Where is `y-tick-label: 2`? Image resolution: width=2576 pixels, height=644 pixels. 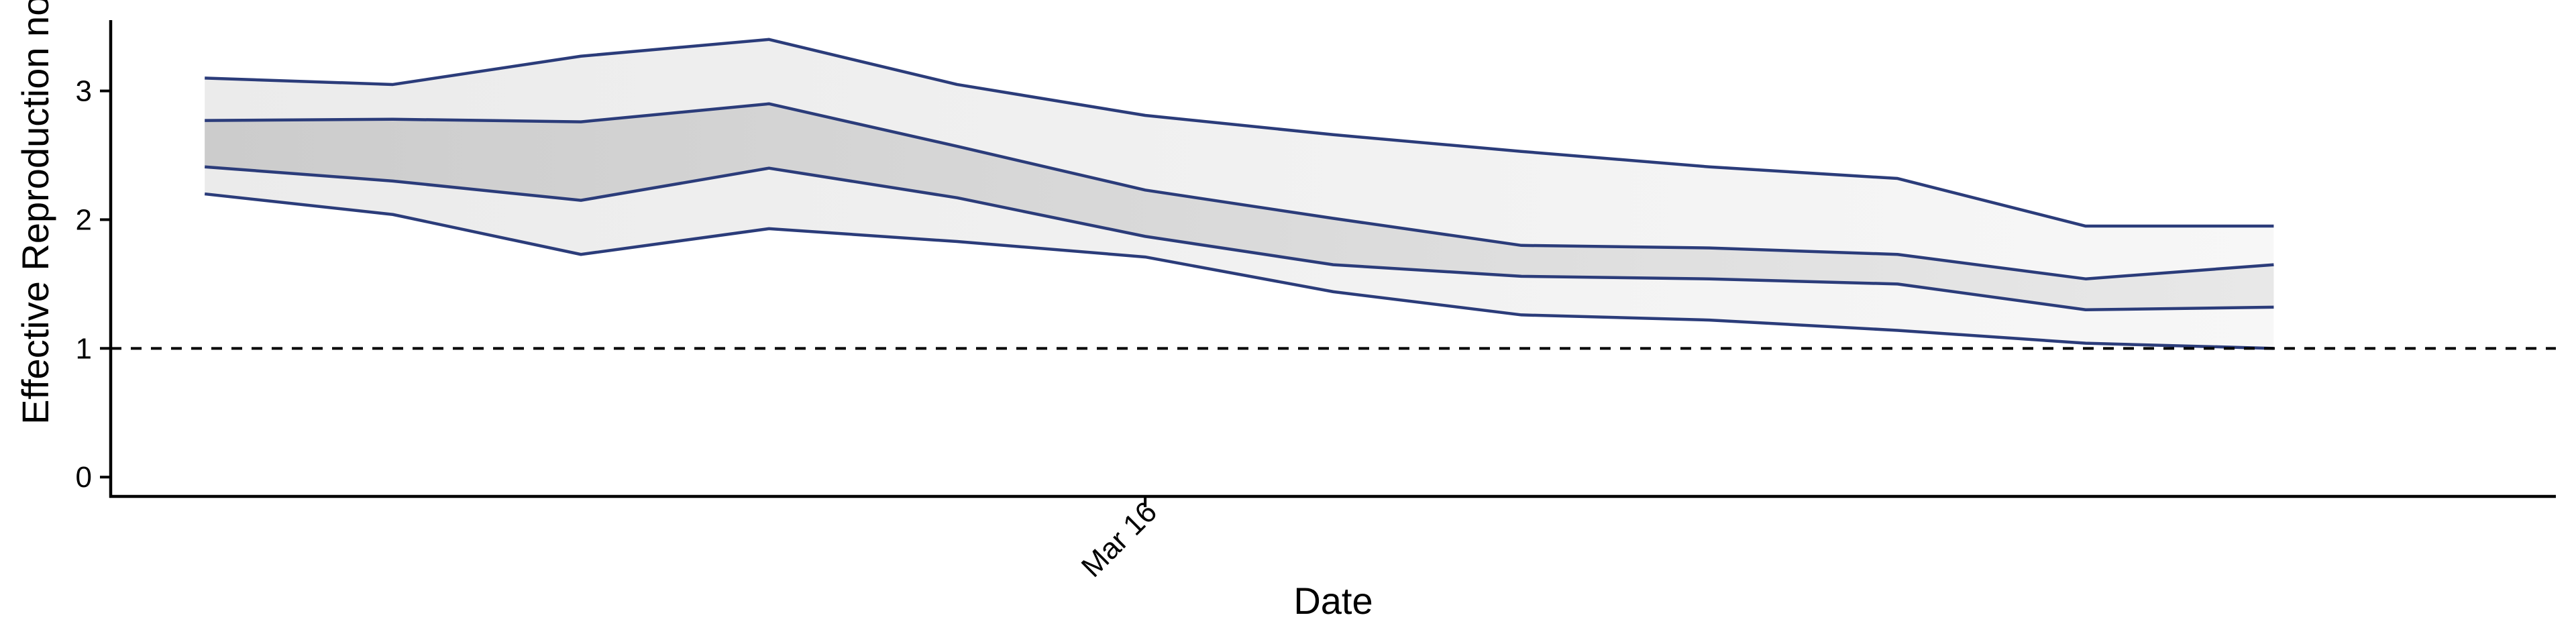
y-tick-label: 2 is located at coordinates (84, 219).